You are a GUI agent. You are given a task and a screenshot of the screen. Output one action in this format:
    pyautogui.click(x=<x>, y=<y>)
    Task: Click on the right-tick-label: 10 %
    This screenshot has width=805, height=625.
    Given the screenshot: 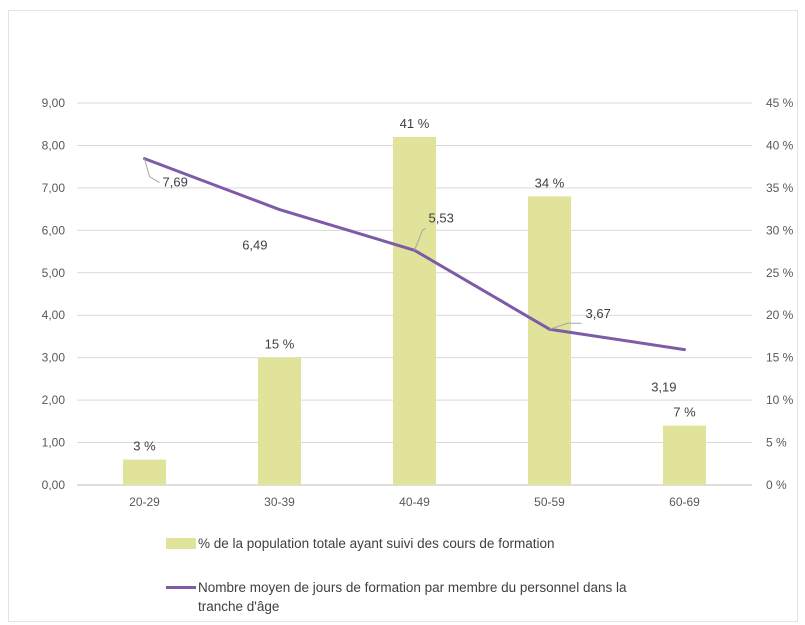 What is the action you would take?
    pyautogui.click(x=780, y=400)
    